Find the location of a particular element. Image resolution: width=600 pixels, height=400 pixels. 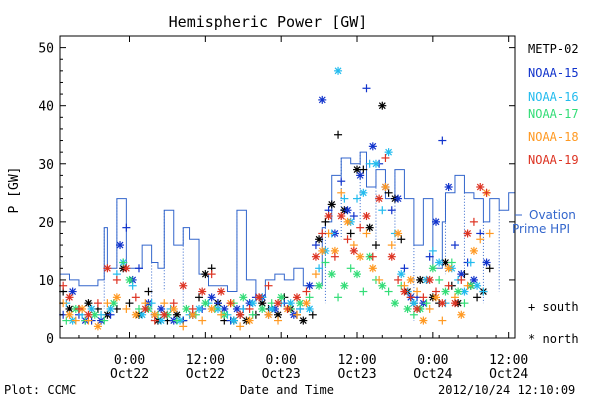

marker-legend-north: * north is located at coordinates (553, 339).